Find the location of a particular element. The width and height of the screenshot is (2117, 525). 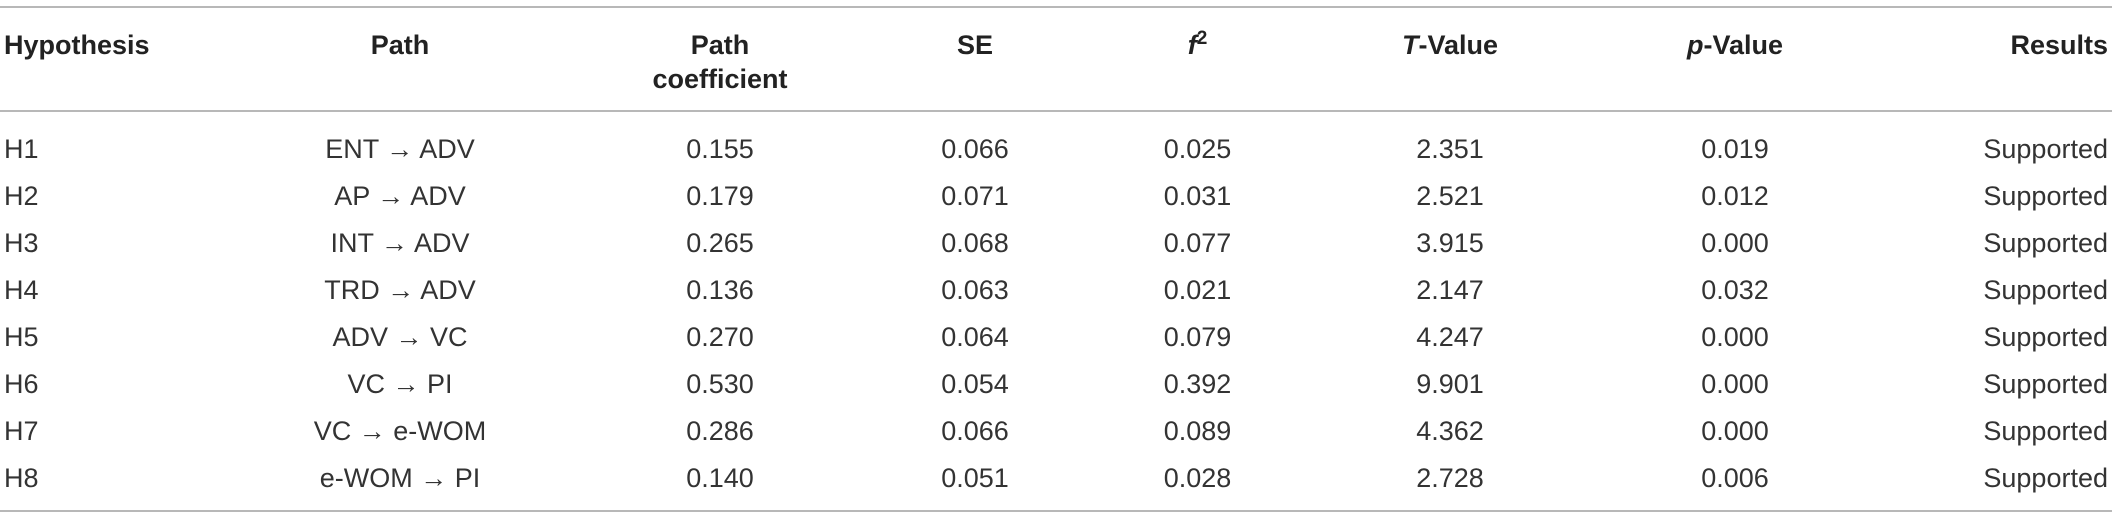

cell-f2: 0.025 is located at coordinates (1197, 149).